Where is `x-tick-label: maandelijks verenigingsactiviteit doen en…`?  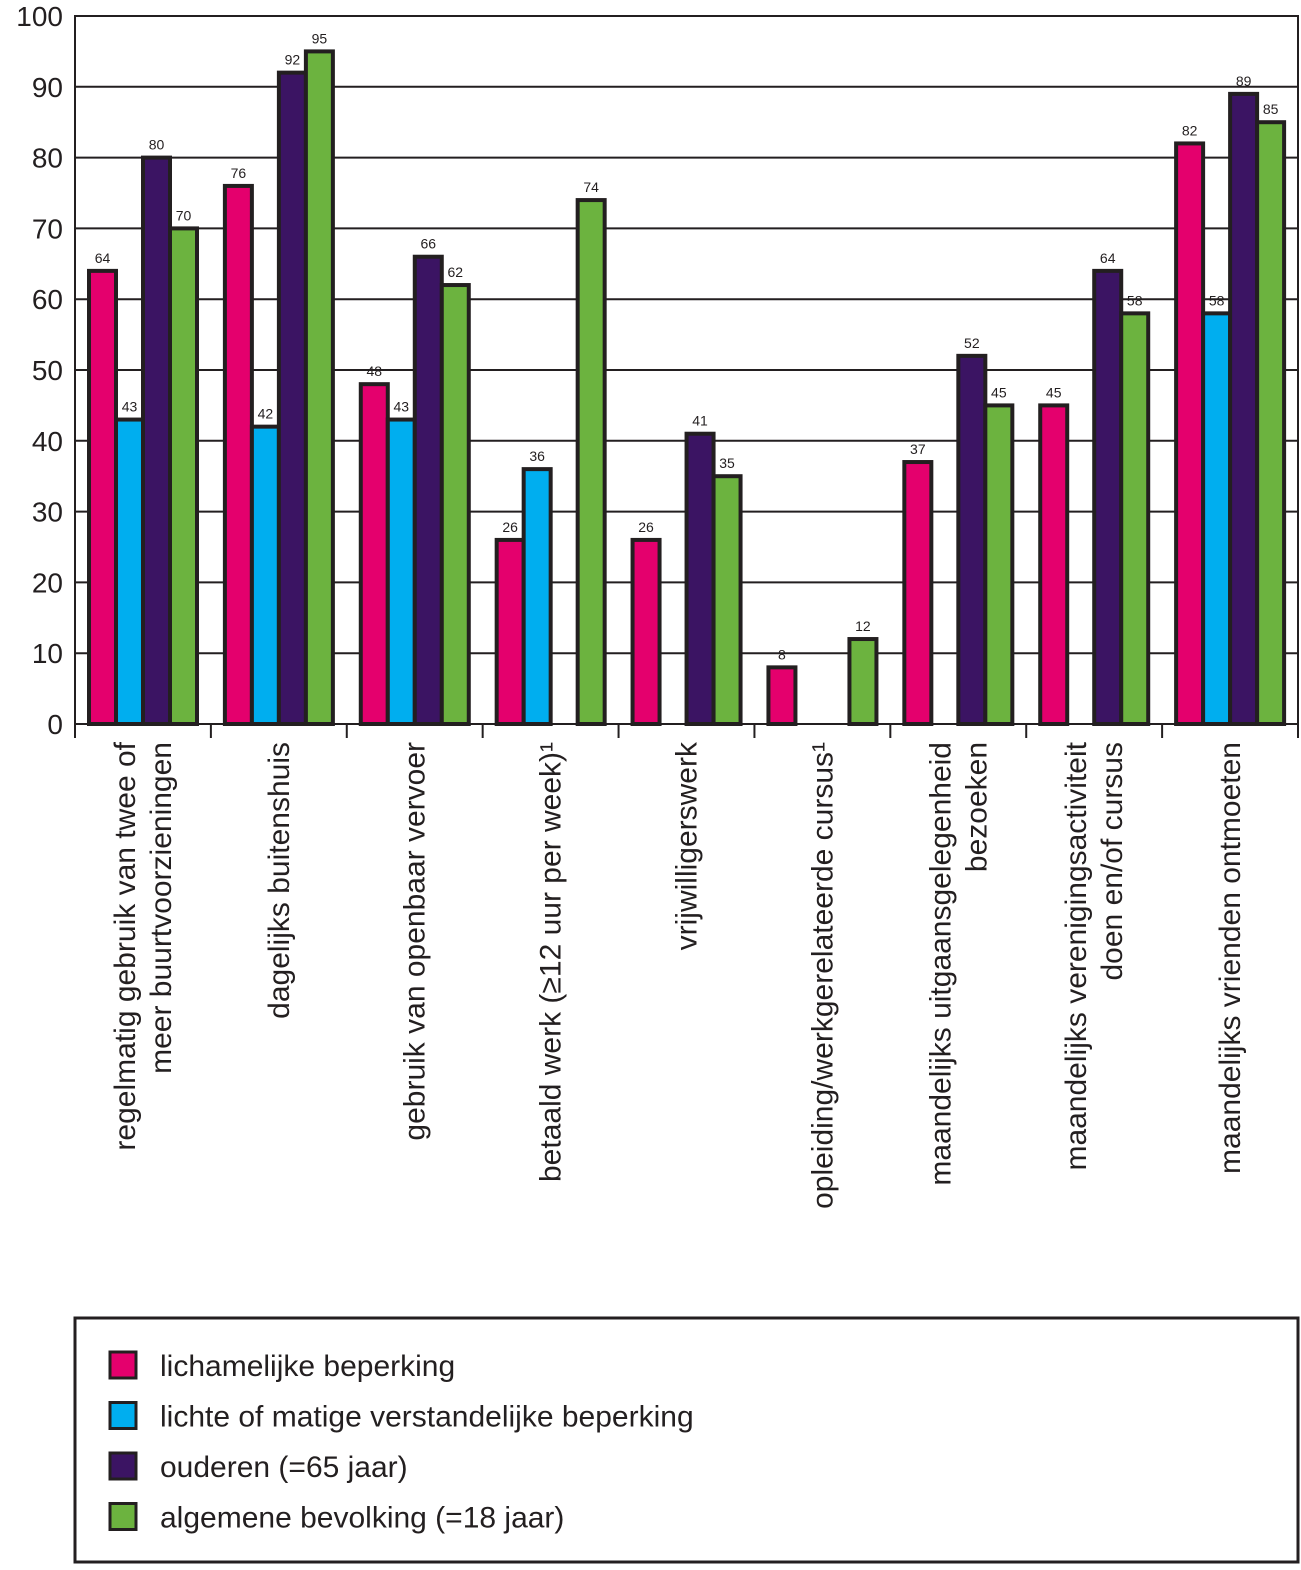 x-tick-label: maandelijks verenigingsactiviteit doen en… is located at coordinates (1094, 955).